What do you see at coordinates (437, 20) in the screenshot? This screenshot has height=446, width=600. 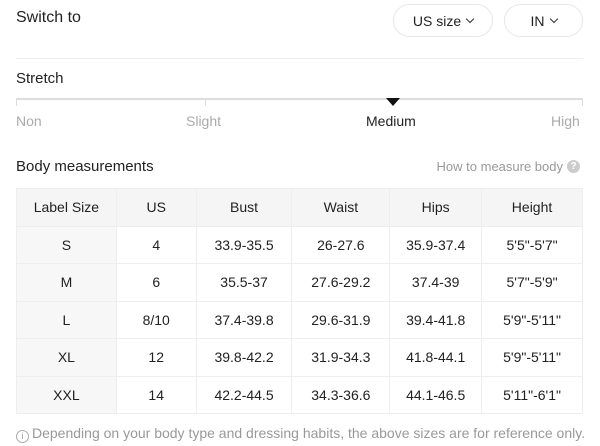 I see `size-system-value: US size` at bounding box center [437, 20].